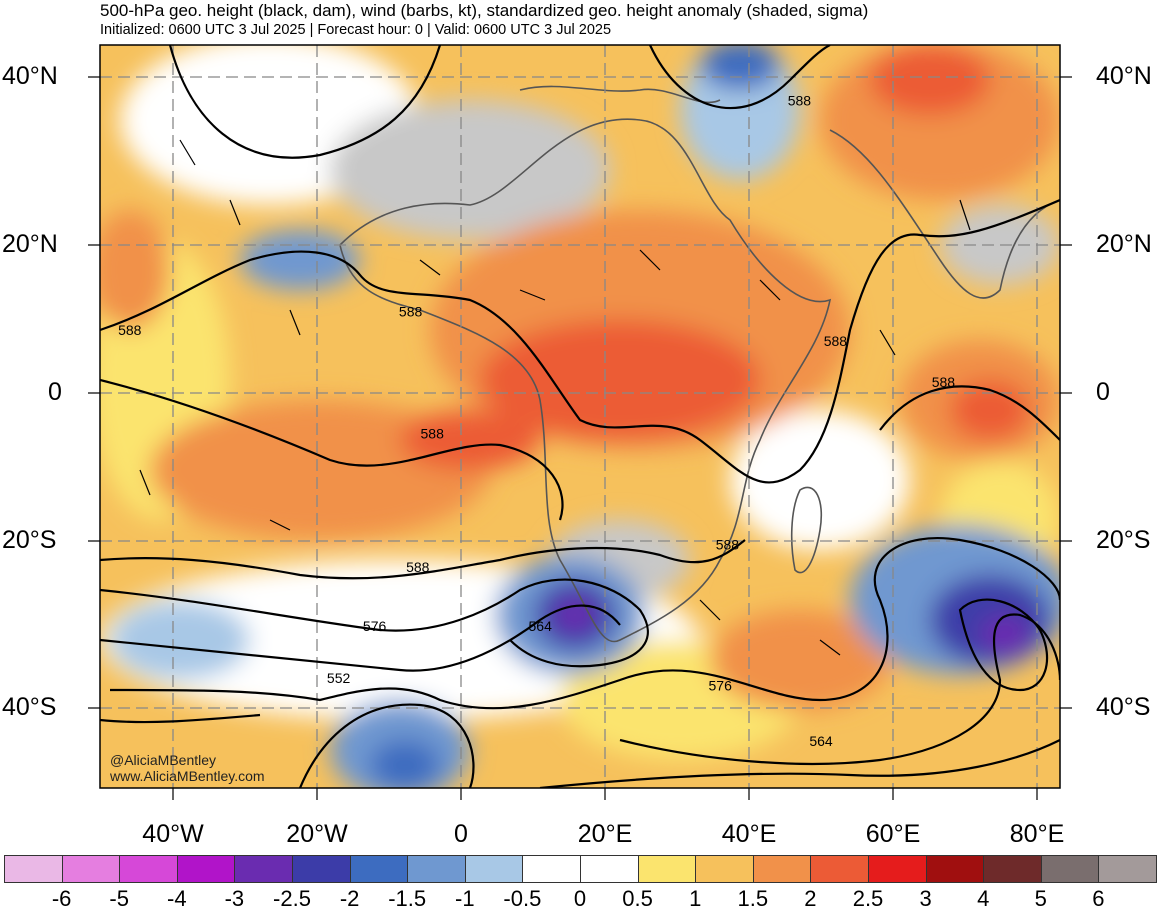  Describe the element at coordinates (30, 244) in the screenshot. I see `lat-label-left: 20°N` at that location.